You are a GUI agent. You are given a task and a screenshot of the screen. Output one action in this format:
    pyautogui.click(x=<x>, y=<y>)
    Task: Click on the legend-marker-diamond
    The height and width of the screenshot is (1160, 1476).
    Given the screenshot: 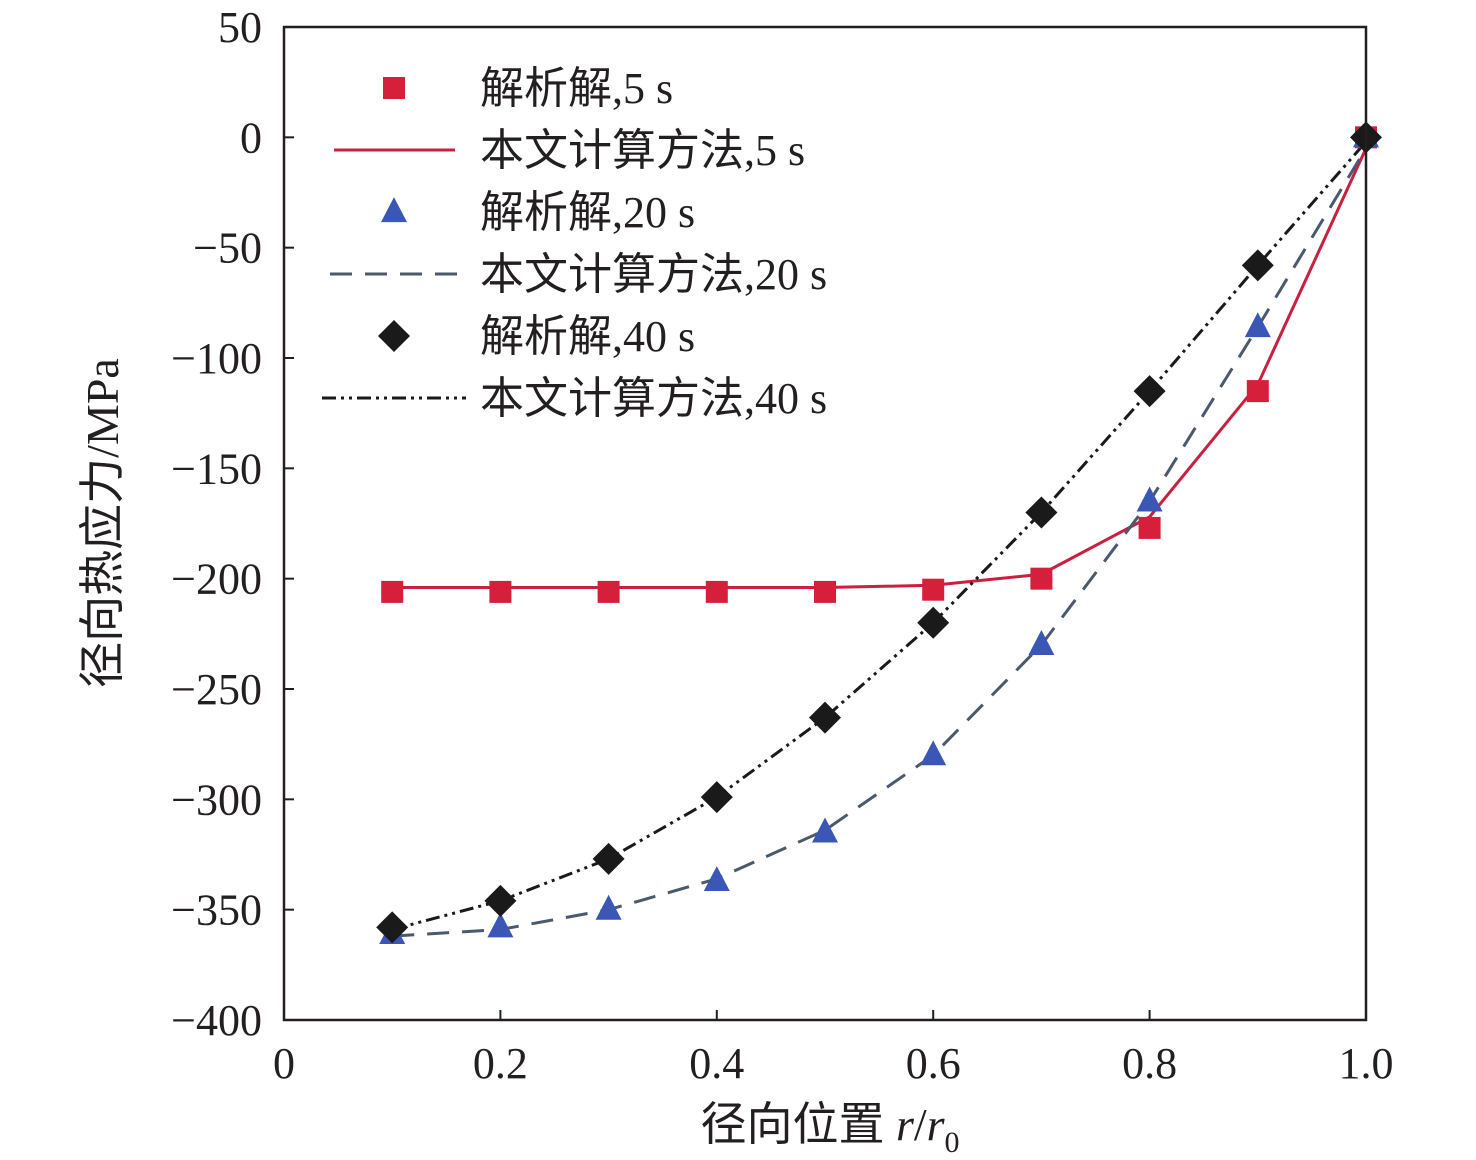 What is the action you would take?
    pyautogui.click(x=394, y=336)
    